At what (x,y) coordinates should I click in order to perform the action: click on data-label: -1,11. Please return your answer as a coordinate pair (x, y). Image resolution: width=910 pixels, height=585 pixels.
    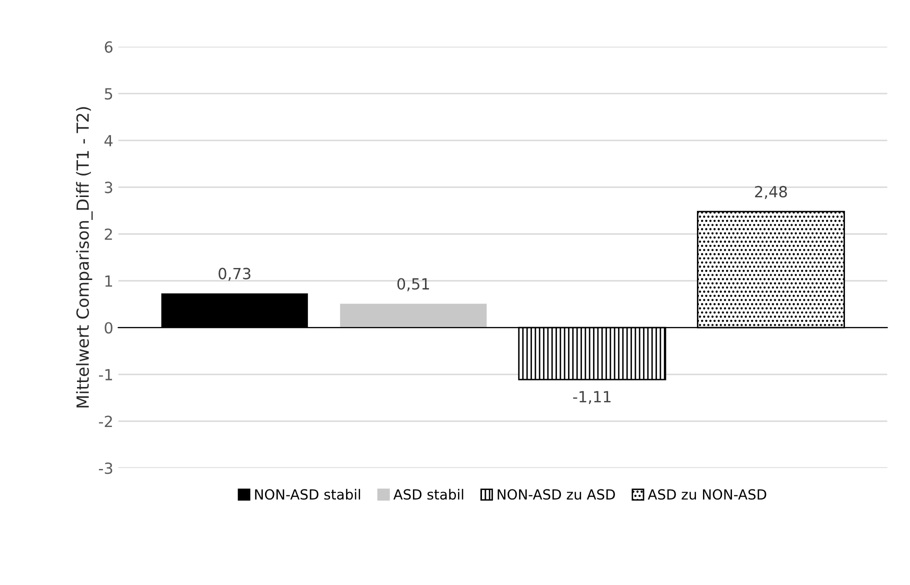
    Looking at the image, I should click on (592, 397).